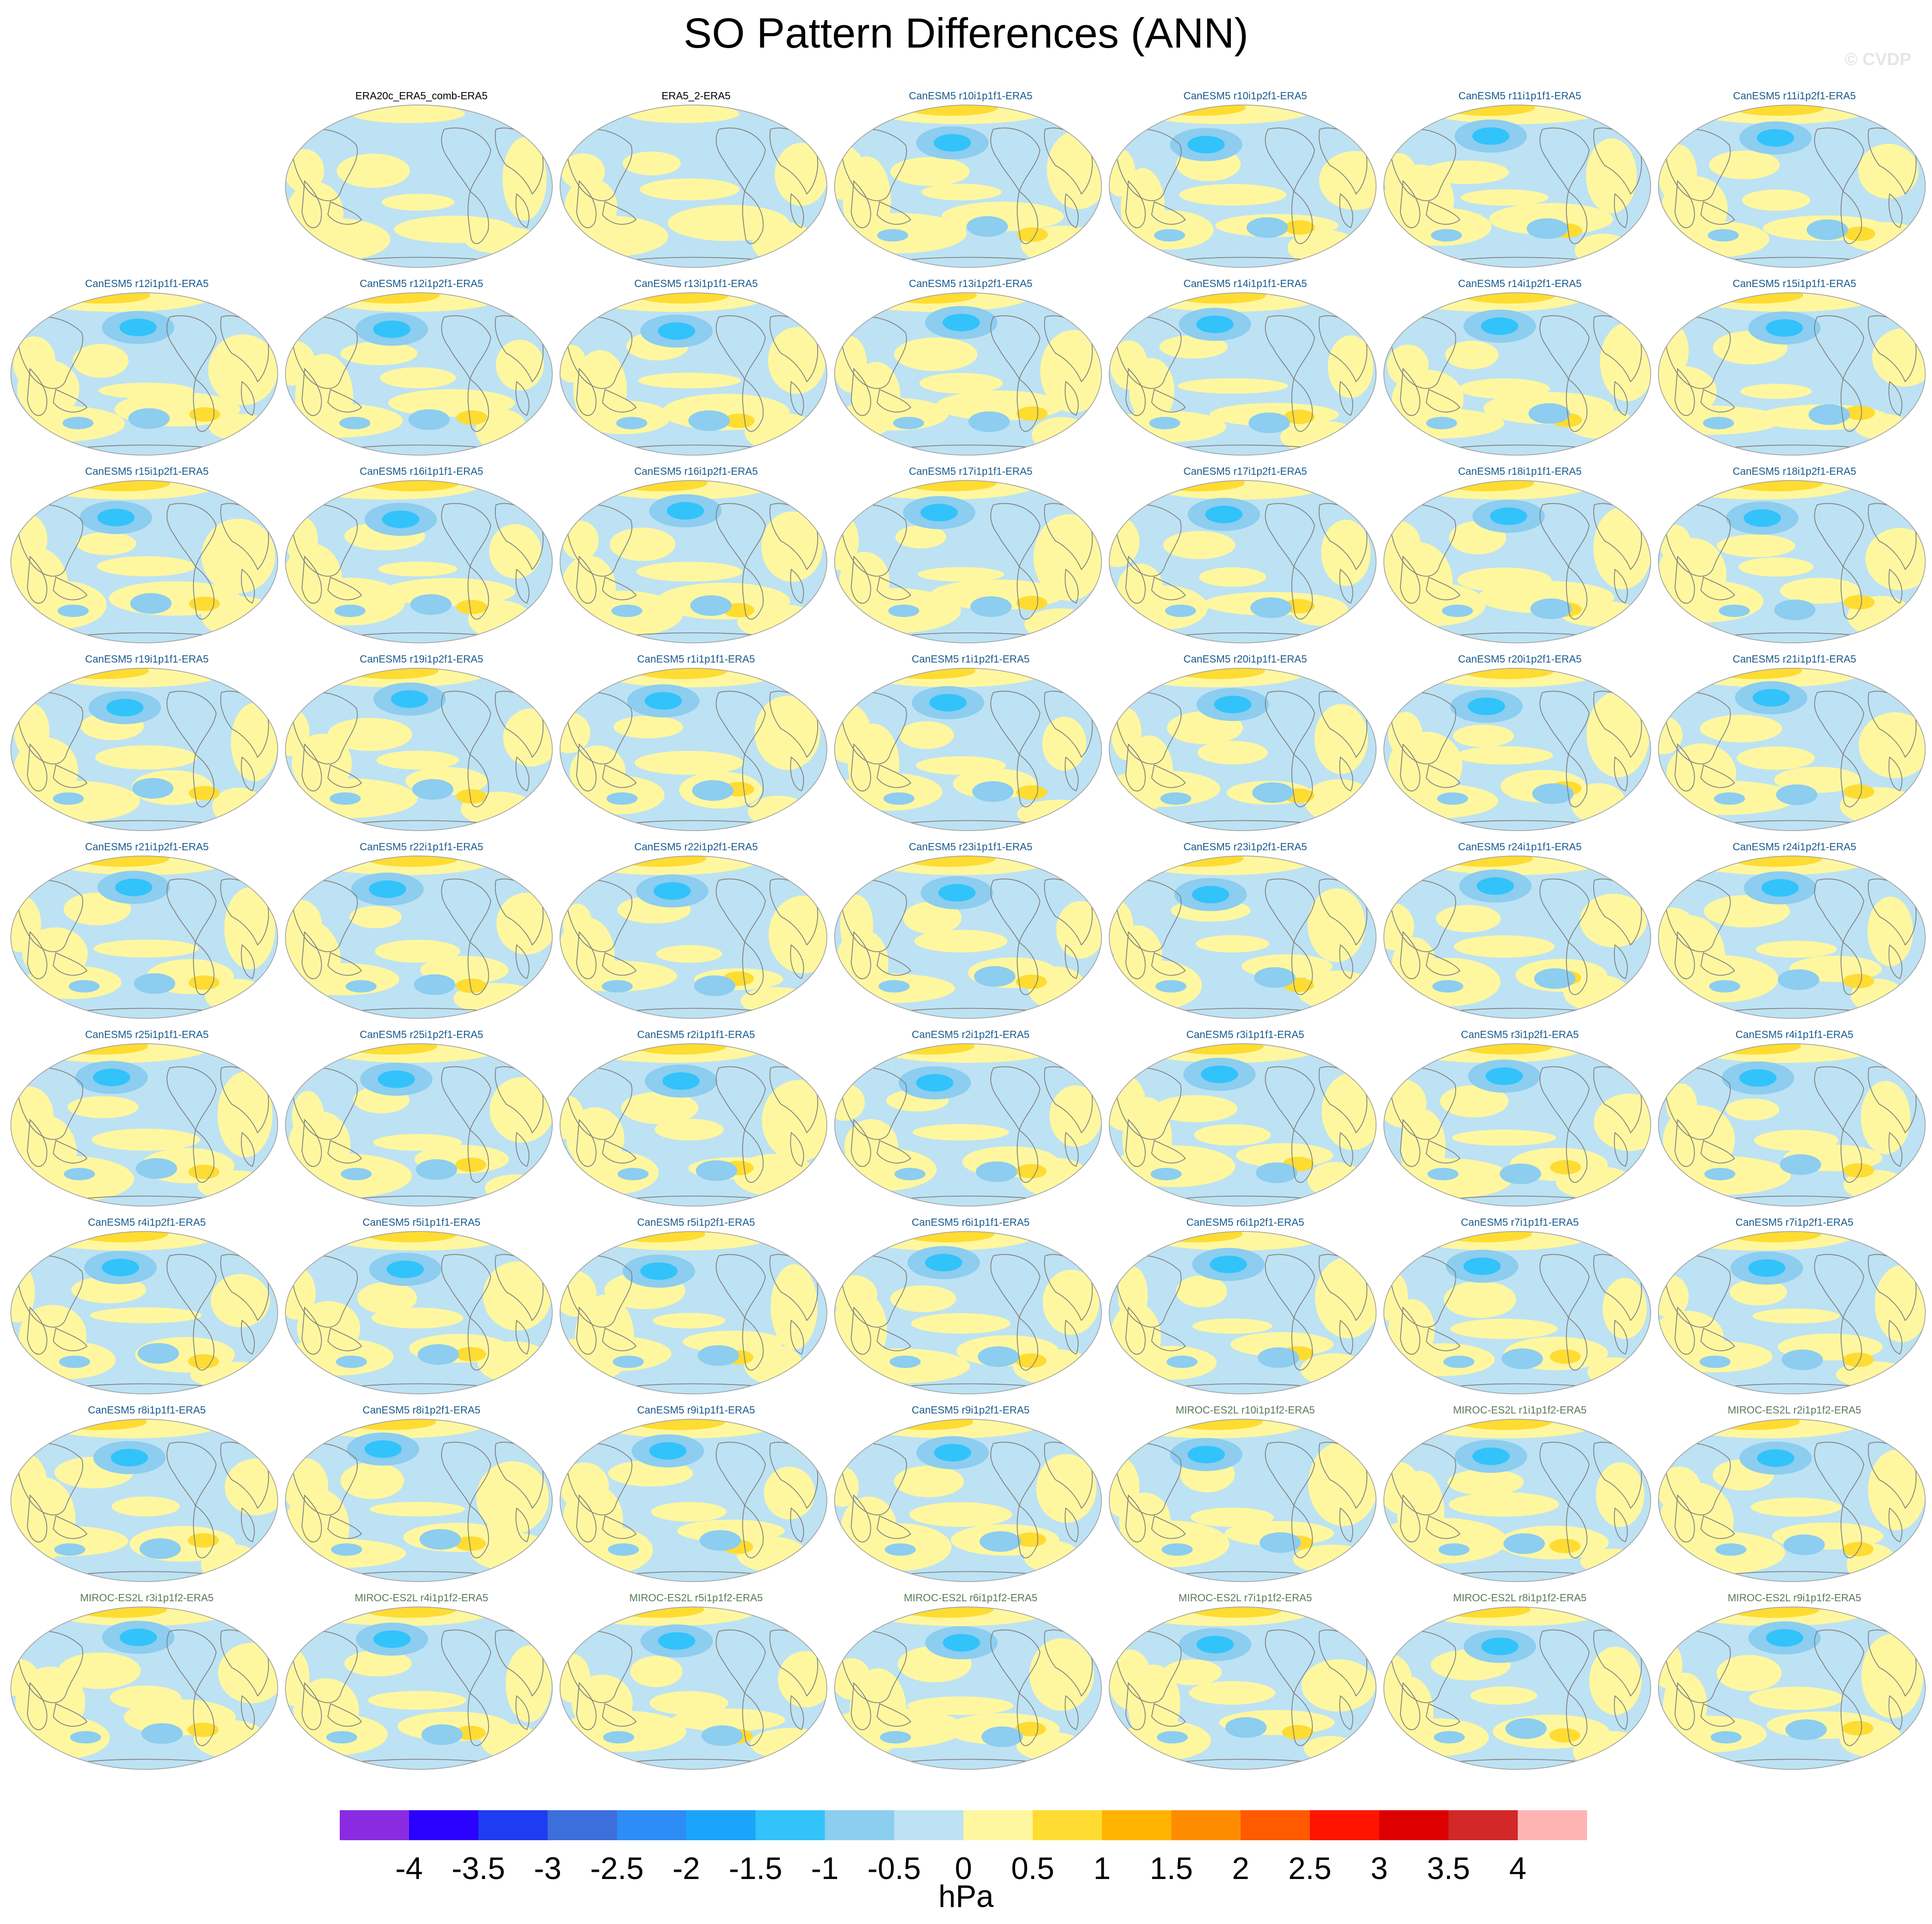 The width and height of the screenshot is (1932, 1924). I want to click on map-panel: MIROC-ES2L r7i1p1f2-ERA5, so click(1245, 1681).